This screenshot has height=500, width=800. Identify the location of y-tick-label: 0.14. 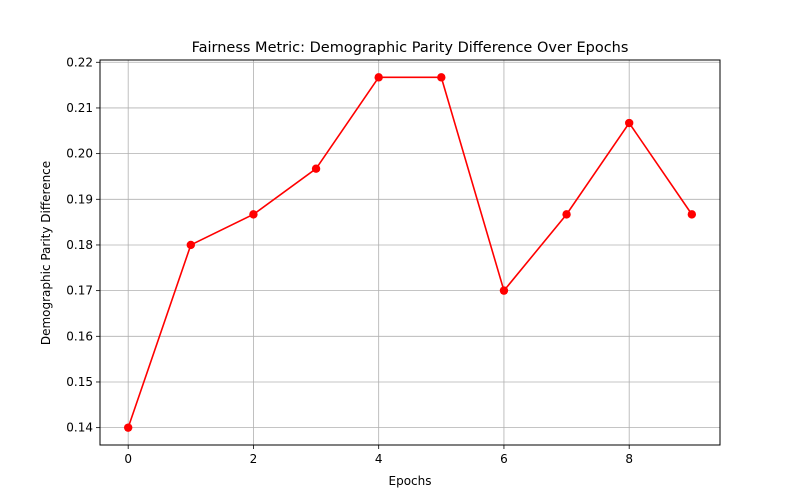
(79, 428).